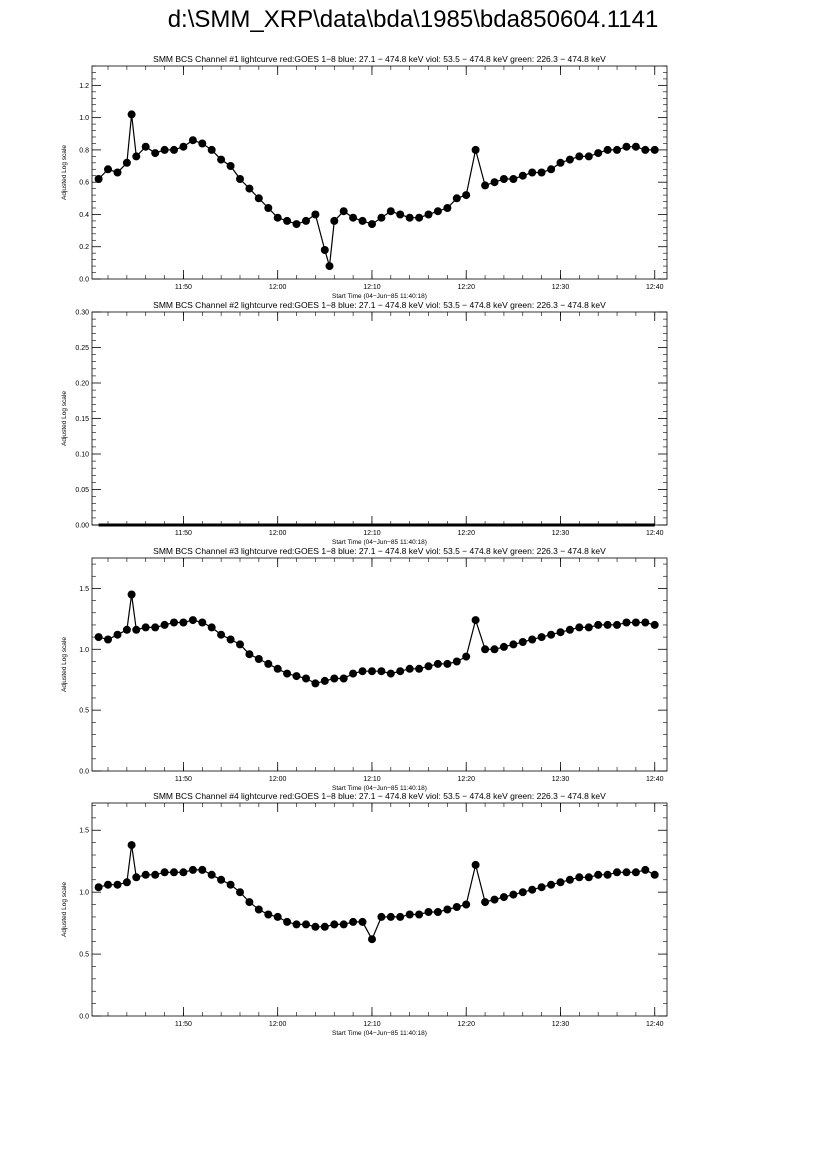 This screenshot has width=826, height=1169. What do you see at coordinates (84, 772) in the screenshot?
I see `y-tick-label: 0.0` at bounding box center [84, 772].